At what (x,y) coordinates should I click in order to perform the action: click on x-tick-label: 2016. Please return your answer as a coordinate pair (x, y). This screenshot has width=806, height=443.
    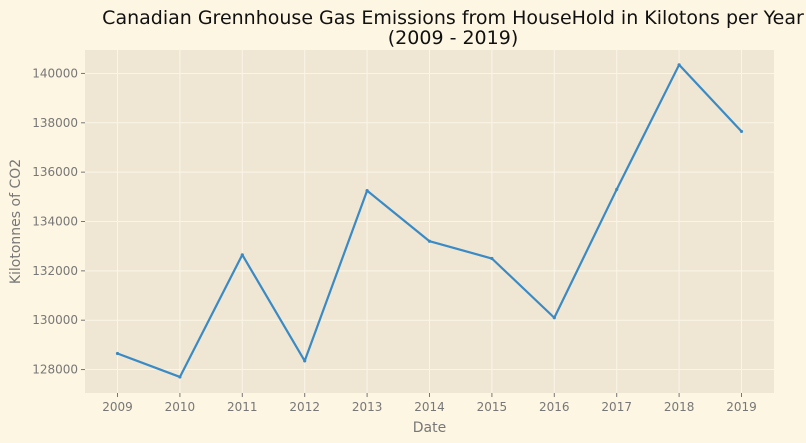
    Looking at the image, I should click on (554, 407).